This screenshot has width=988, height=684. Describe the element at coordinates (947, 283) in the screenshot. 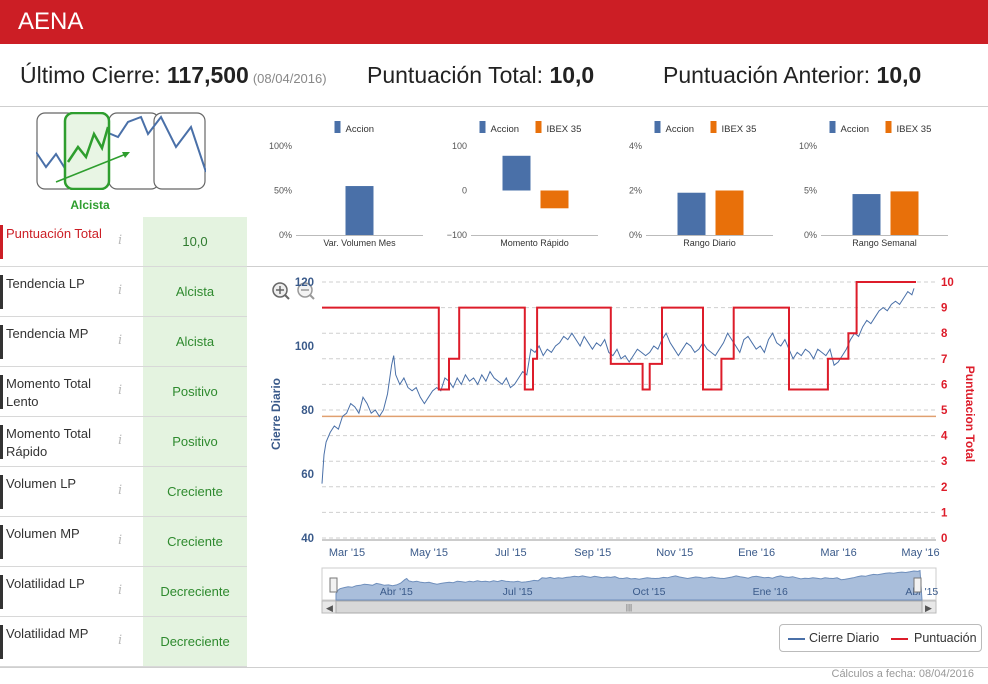

I see `y2-tick-label: 10` at that location.